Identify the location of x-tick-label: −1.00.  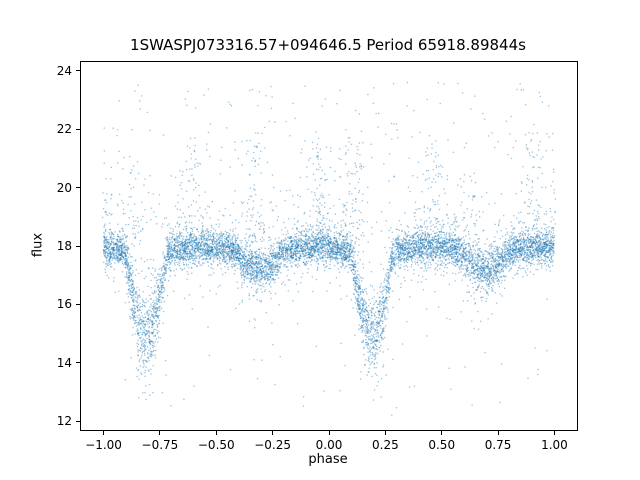
(103, 445).